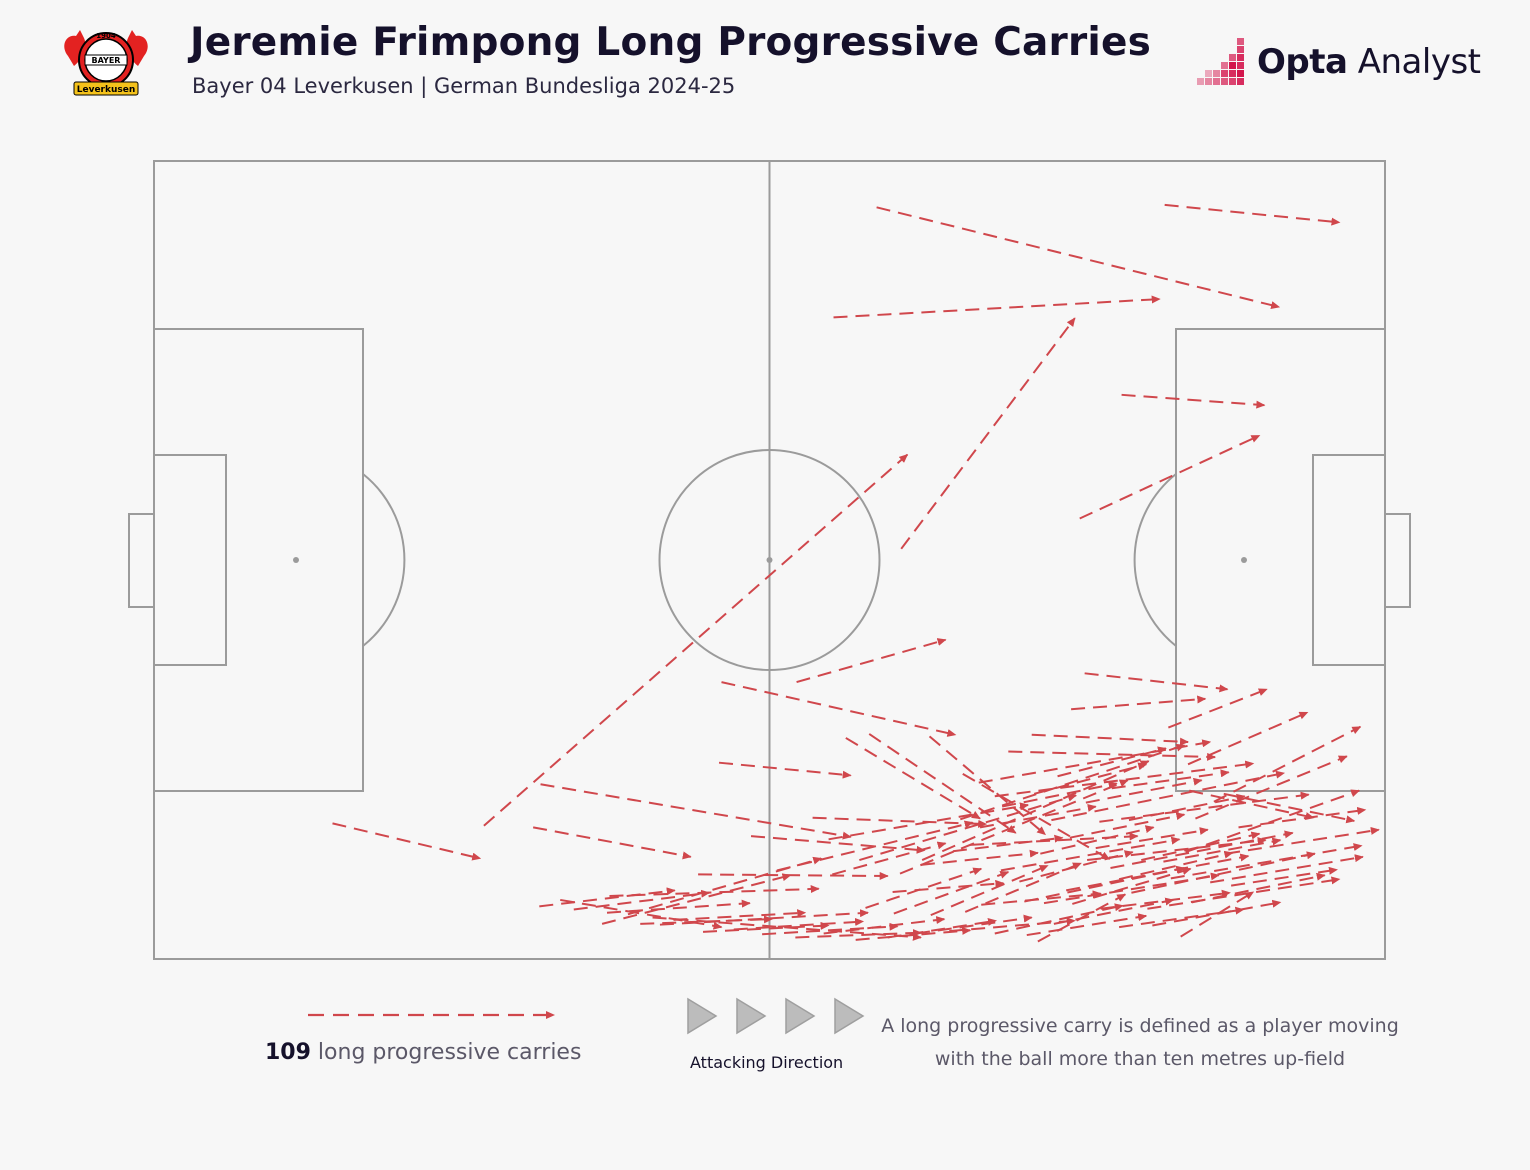 The image size is (1530, 1170). I want to click on attacking-direction-arrows, so click(776, 1016).